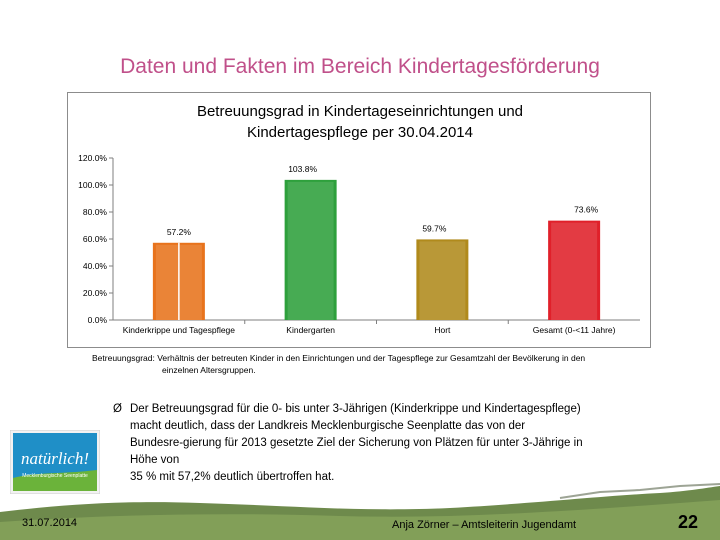 This screenshot has height=540, width=720. I want to click on footer-date: 31.07.2014, so click(50, 523).